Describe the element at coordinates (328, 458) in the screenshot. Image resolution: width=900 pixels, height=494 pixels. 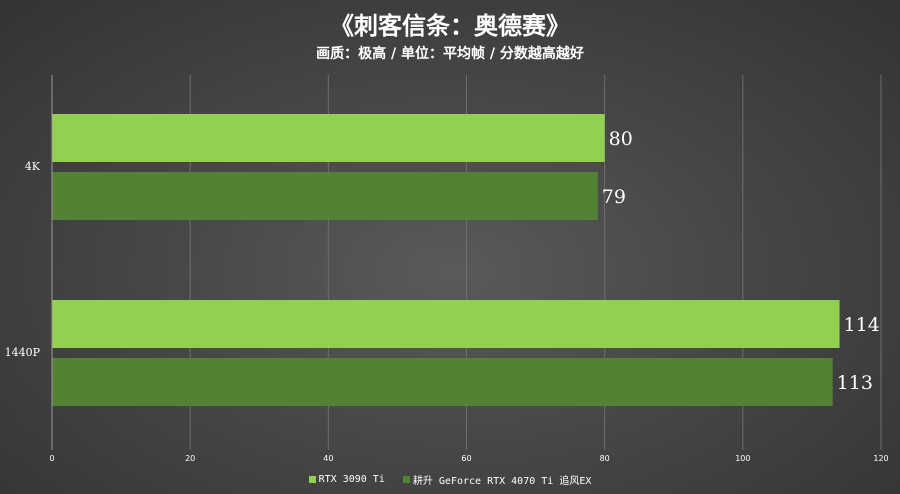
I see `x-tick-label-2: 40` at that location.